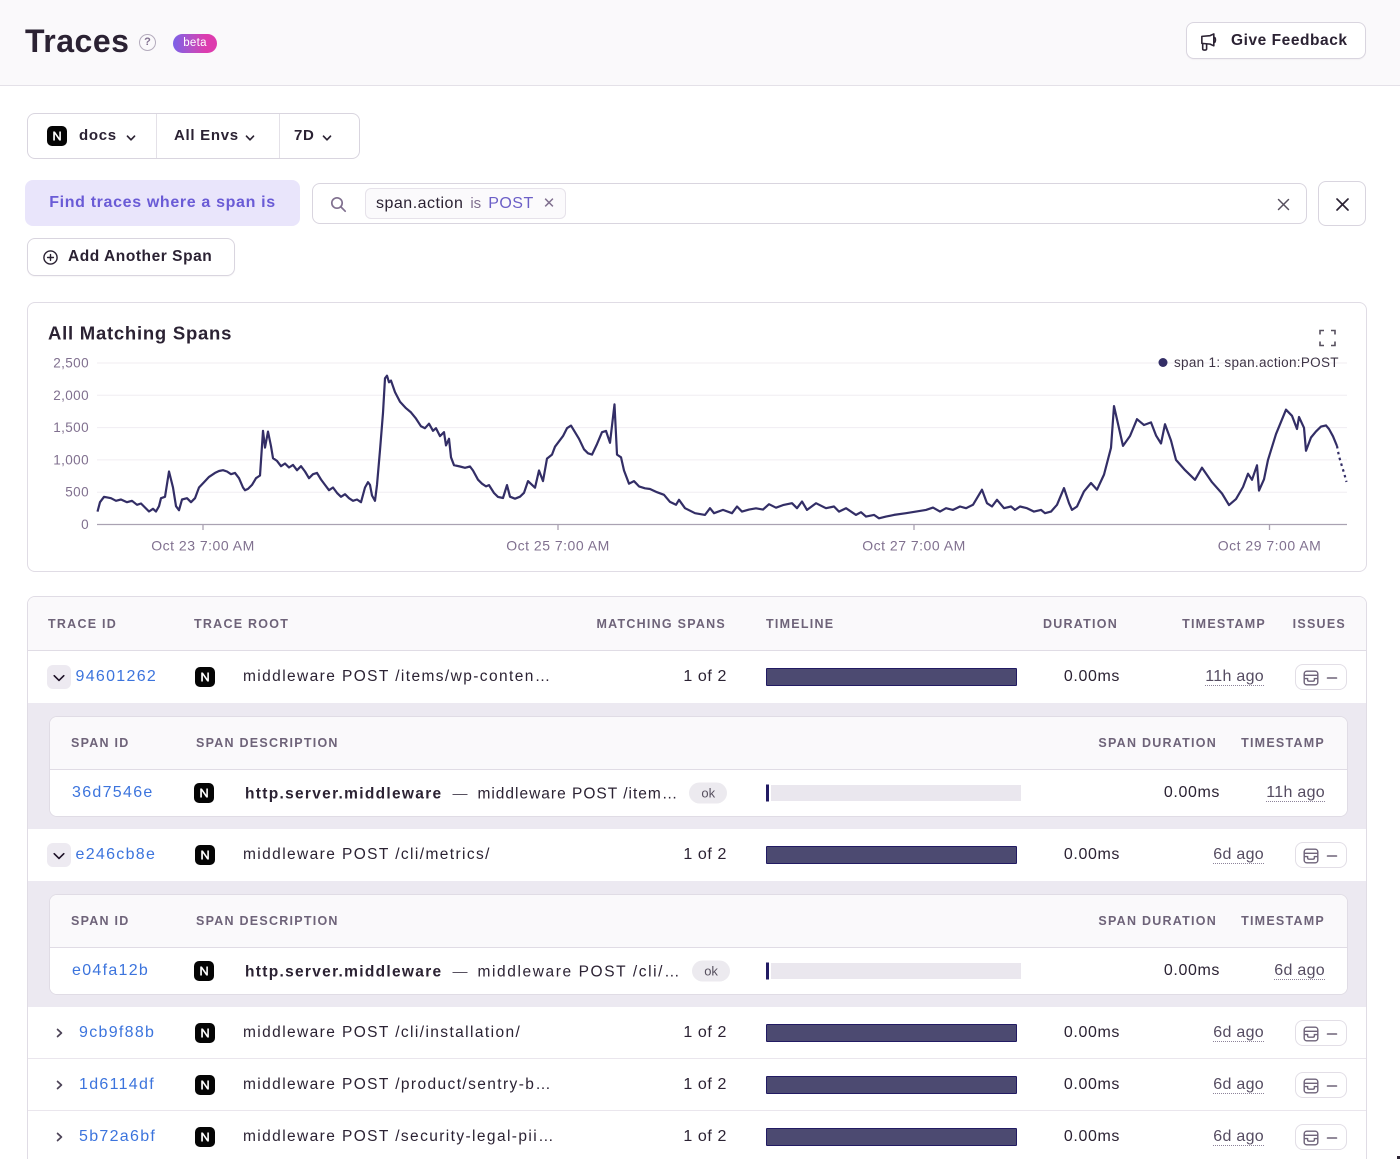  What do you see at coordinates (77, 492) in the screenshot?
I see `svg-text: 500` at bounding box center [77, 492].